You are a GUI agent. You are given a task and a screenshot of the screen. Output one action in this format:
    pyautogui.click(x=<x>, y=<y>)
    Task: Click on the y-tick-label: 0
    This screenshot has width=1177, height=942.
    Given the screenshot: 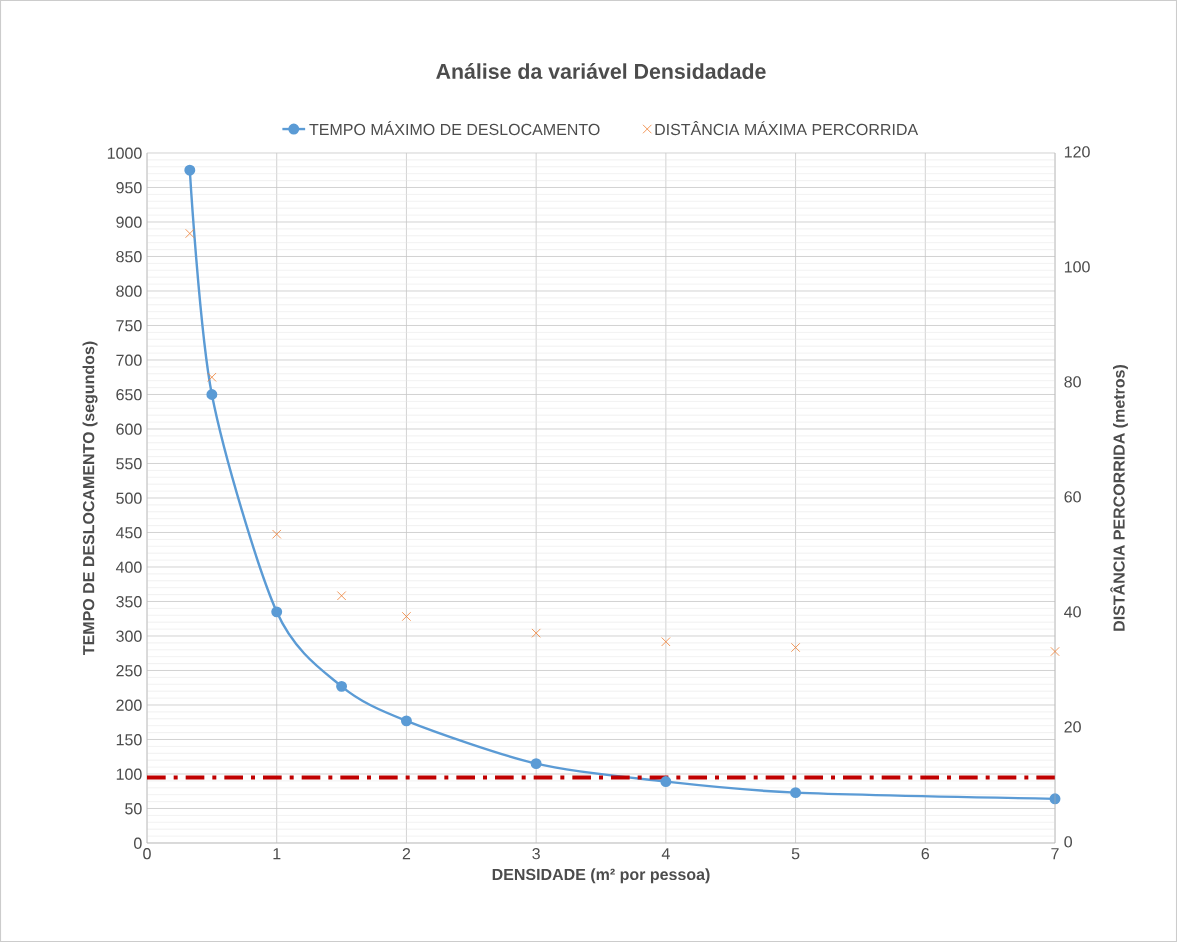 What is the action you would take?
    pyautogui.click(x=138, y=843)
    